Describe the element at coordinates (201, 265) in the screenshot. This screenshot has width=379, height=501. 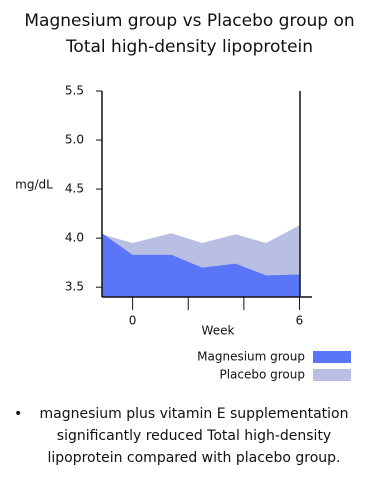
I see `area` at that location.